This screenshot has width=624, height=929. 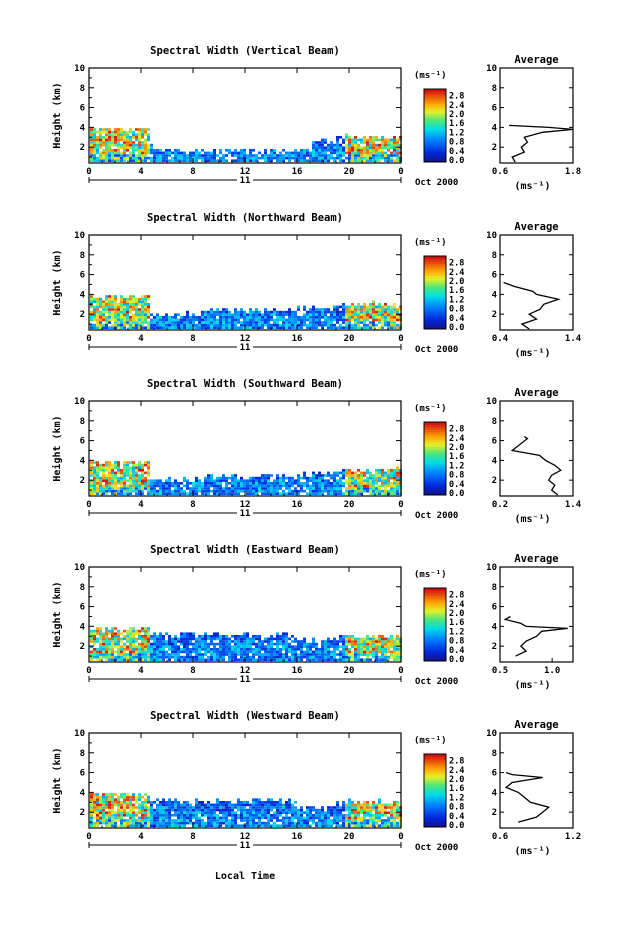 I want to click on colorbar-tick-label: 2.4, so click(x=456, y=771).